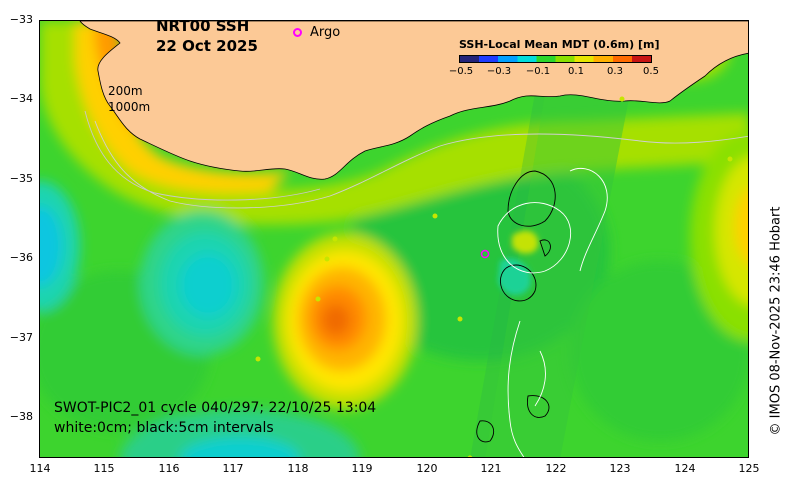  What do you see at coordinates (325, 32) in the screenshot?
I see `argo-legend-label: Argo` at bounding box center [325, 32].